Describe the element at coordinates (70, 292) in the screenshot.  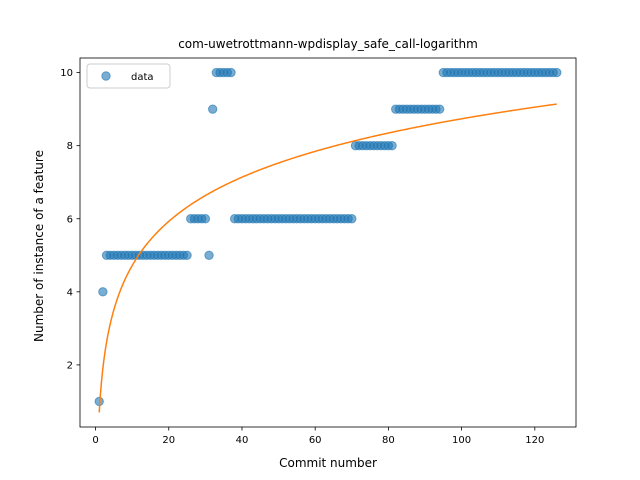
I see `y-tick-label: 4` at that location.